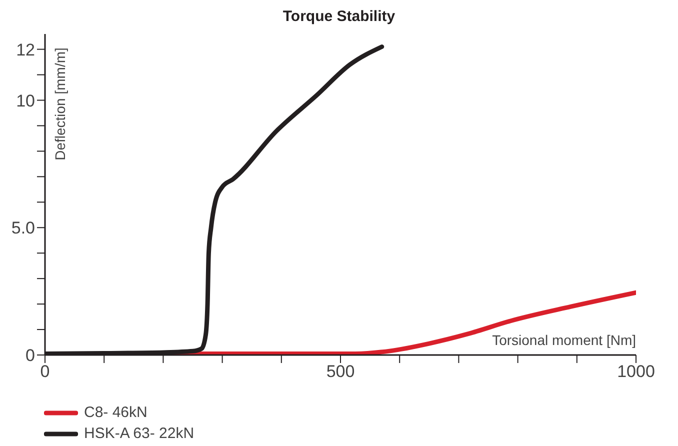 The height and width of the screenshot is (446, 678). Describe the element at coordinates (25, 100) in the screenshot. I see `y-tick-label: 10` at that location.